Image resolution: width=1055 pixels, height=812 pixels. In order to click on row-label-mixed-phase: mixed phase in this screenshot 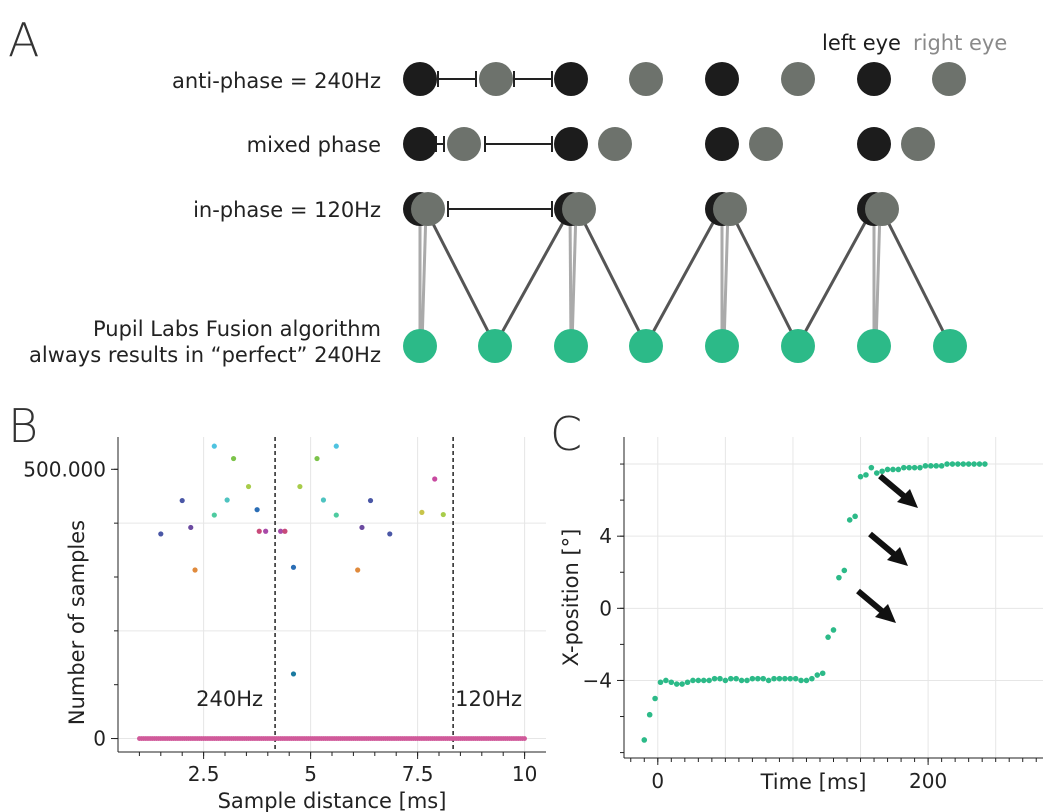, I will do `click(314, 145)`.